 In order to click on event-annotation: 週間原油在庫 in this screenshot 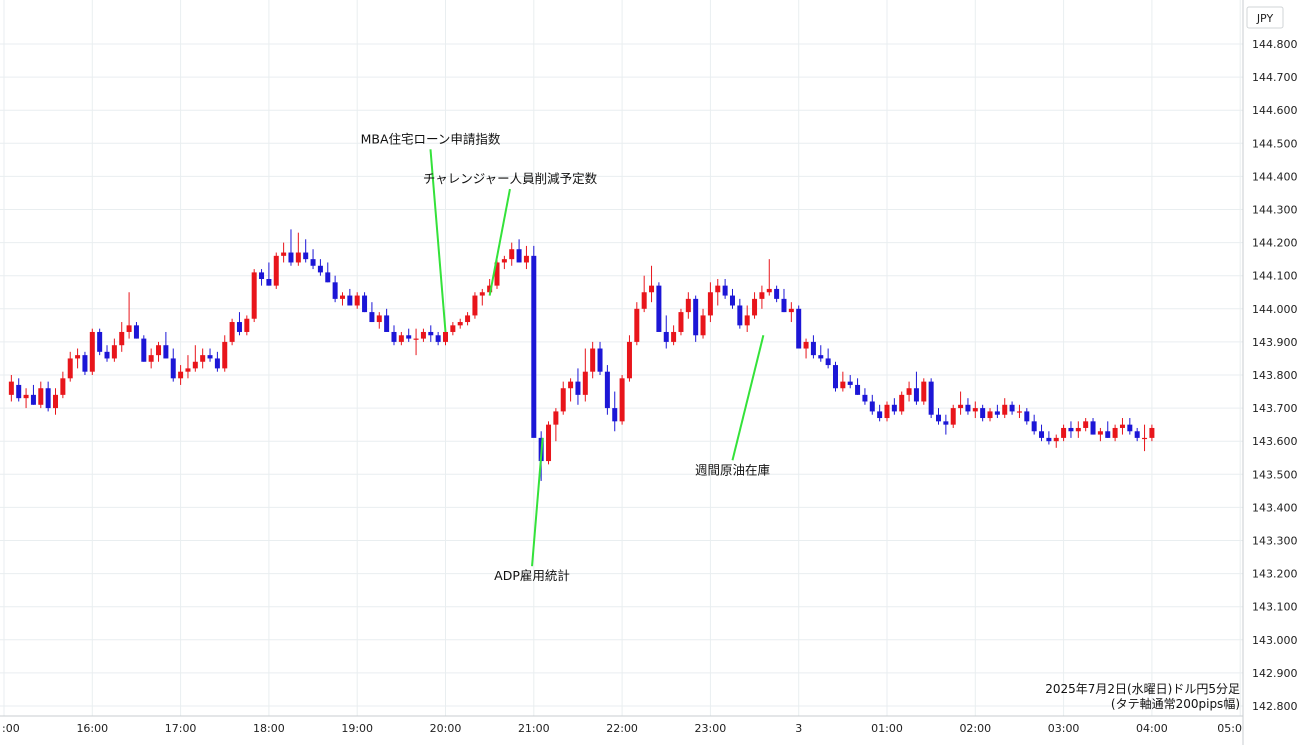, I will do `click(732, 406)`.